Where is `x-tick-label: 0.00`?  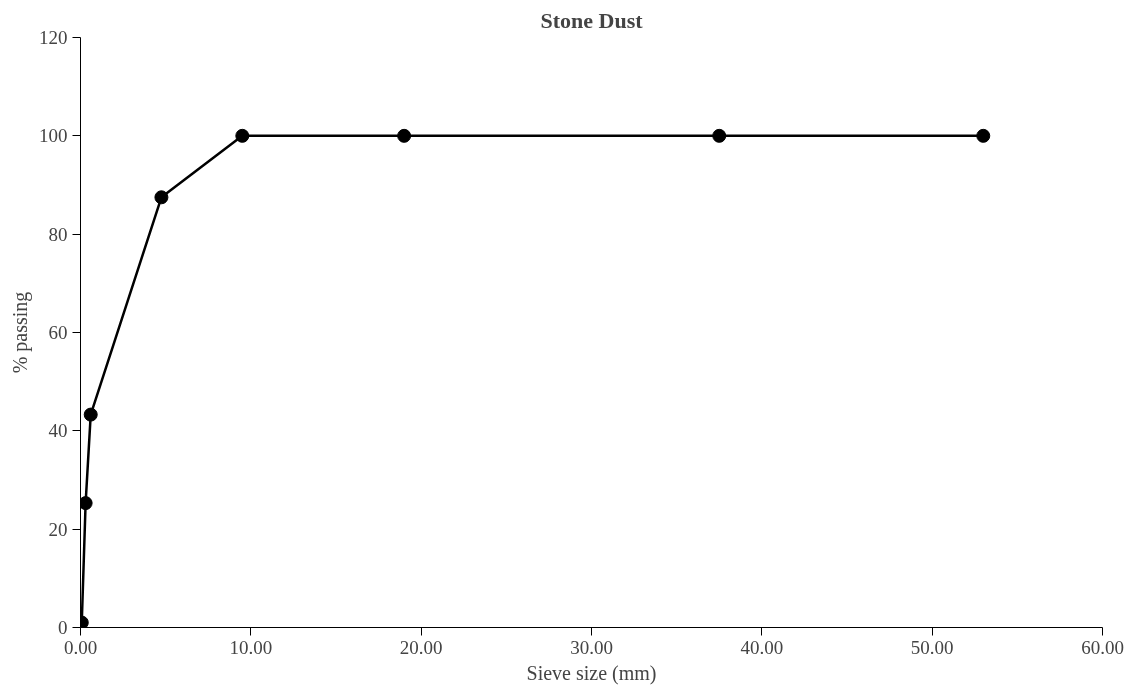
x-tick-label: 0.00 is located at coordinates (80, 647).